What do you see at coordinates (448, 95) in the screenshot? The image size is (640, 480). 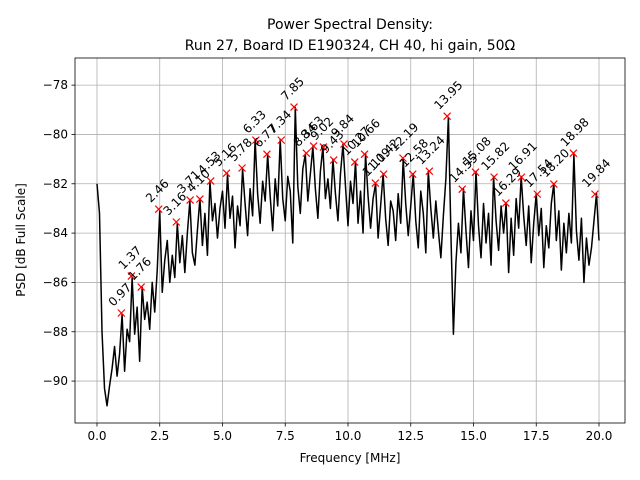 I see `peak-label: 13.95` at bounding box center [448, 95].